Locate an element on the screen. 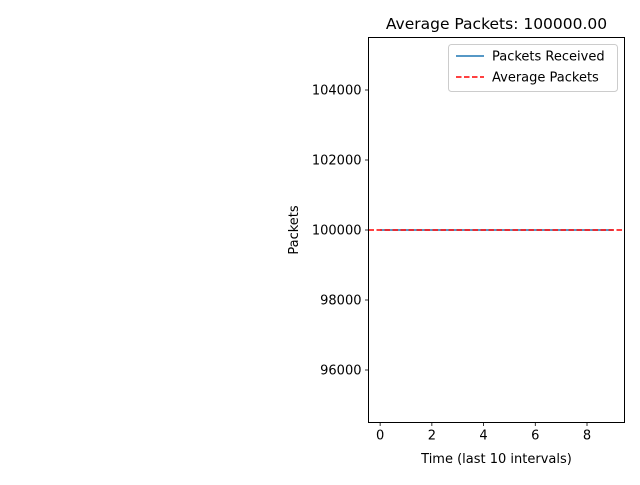  x-tick-label: 8 is located at coordinates (587, 436).